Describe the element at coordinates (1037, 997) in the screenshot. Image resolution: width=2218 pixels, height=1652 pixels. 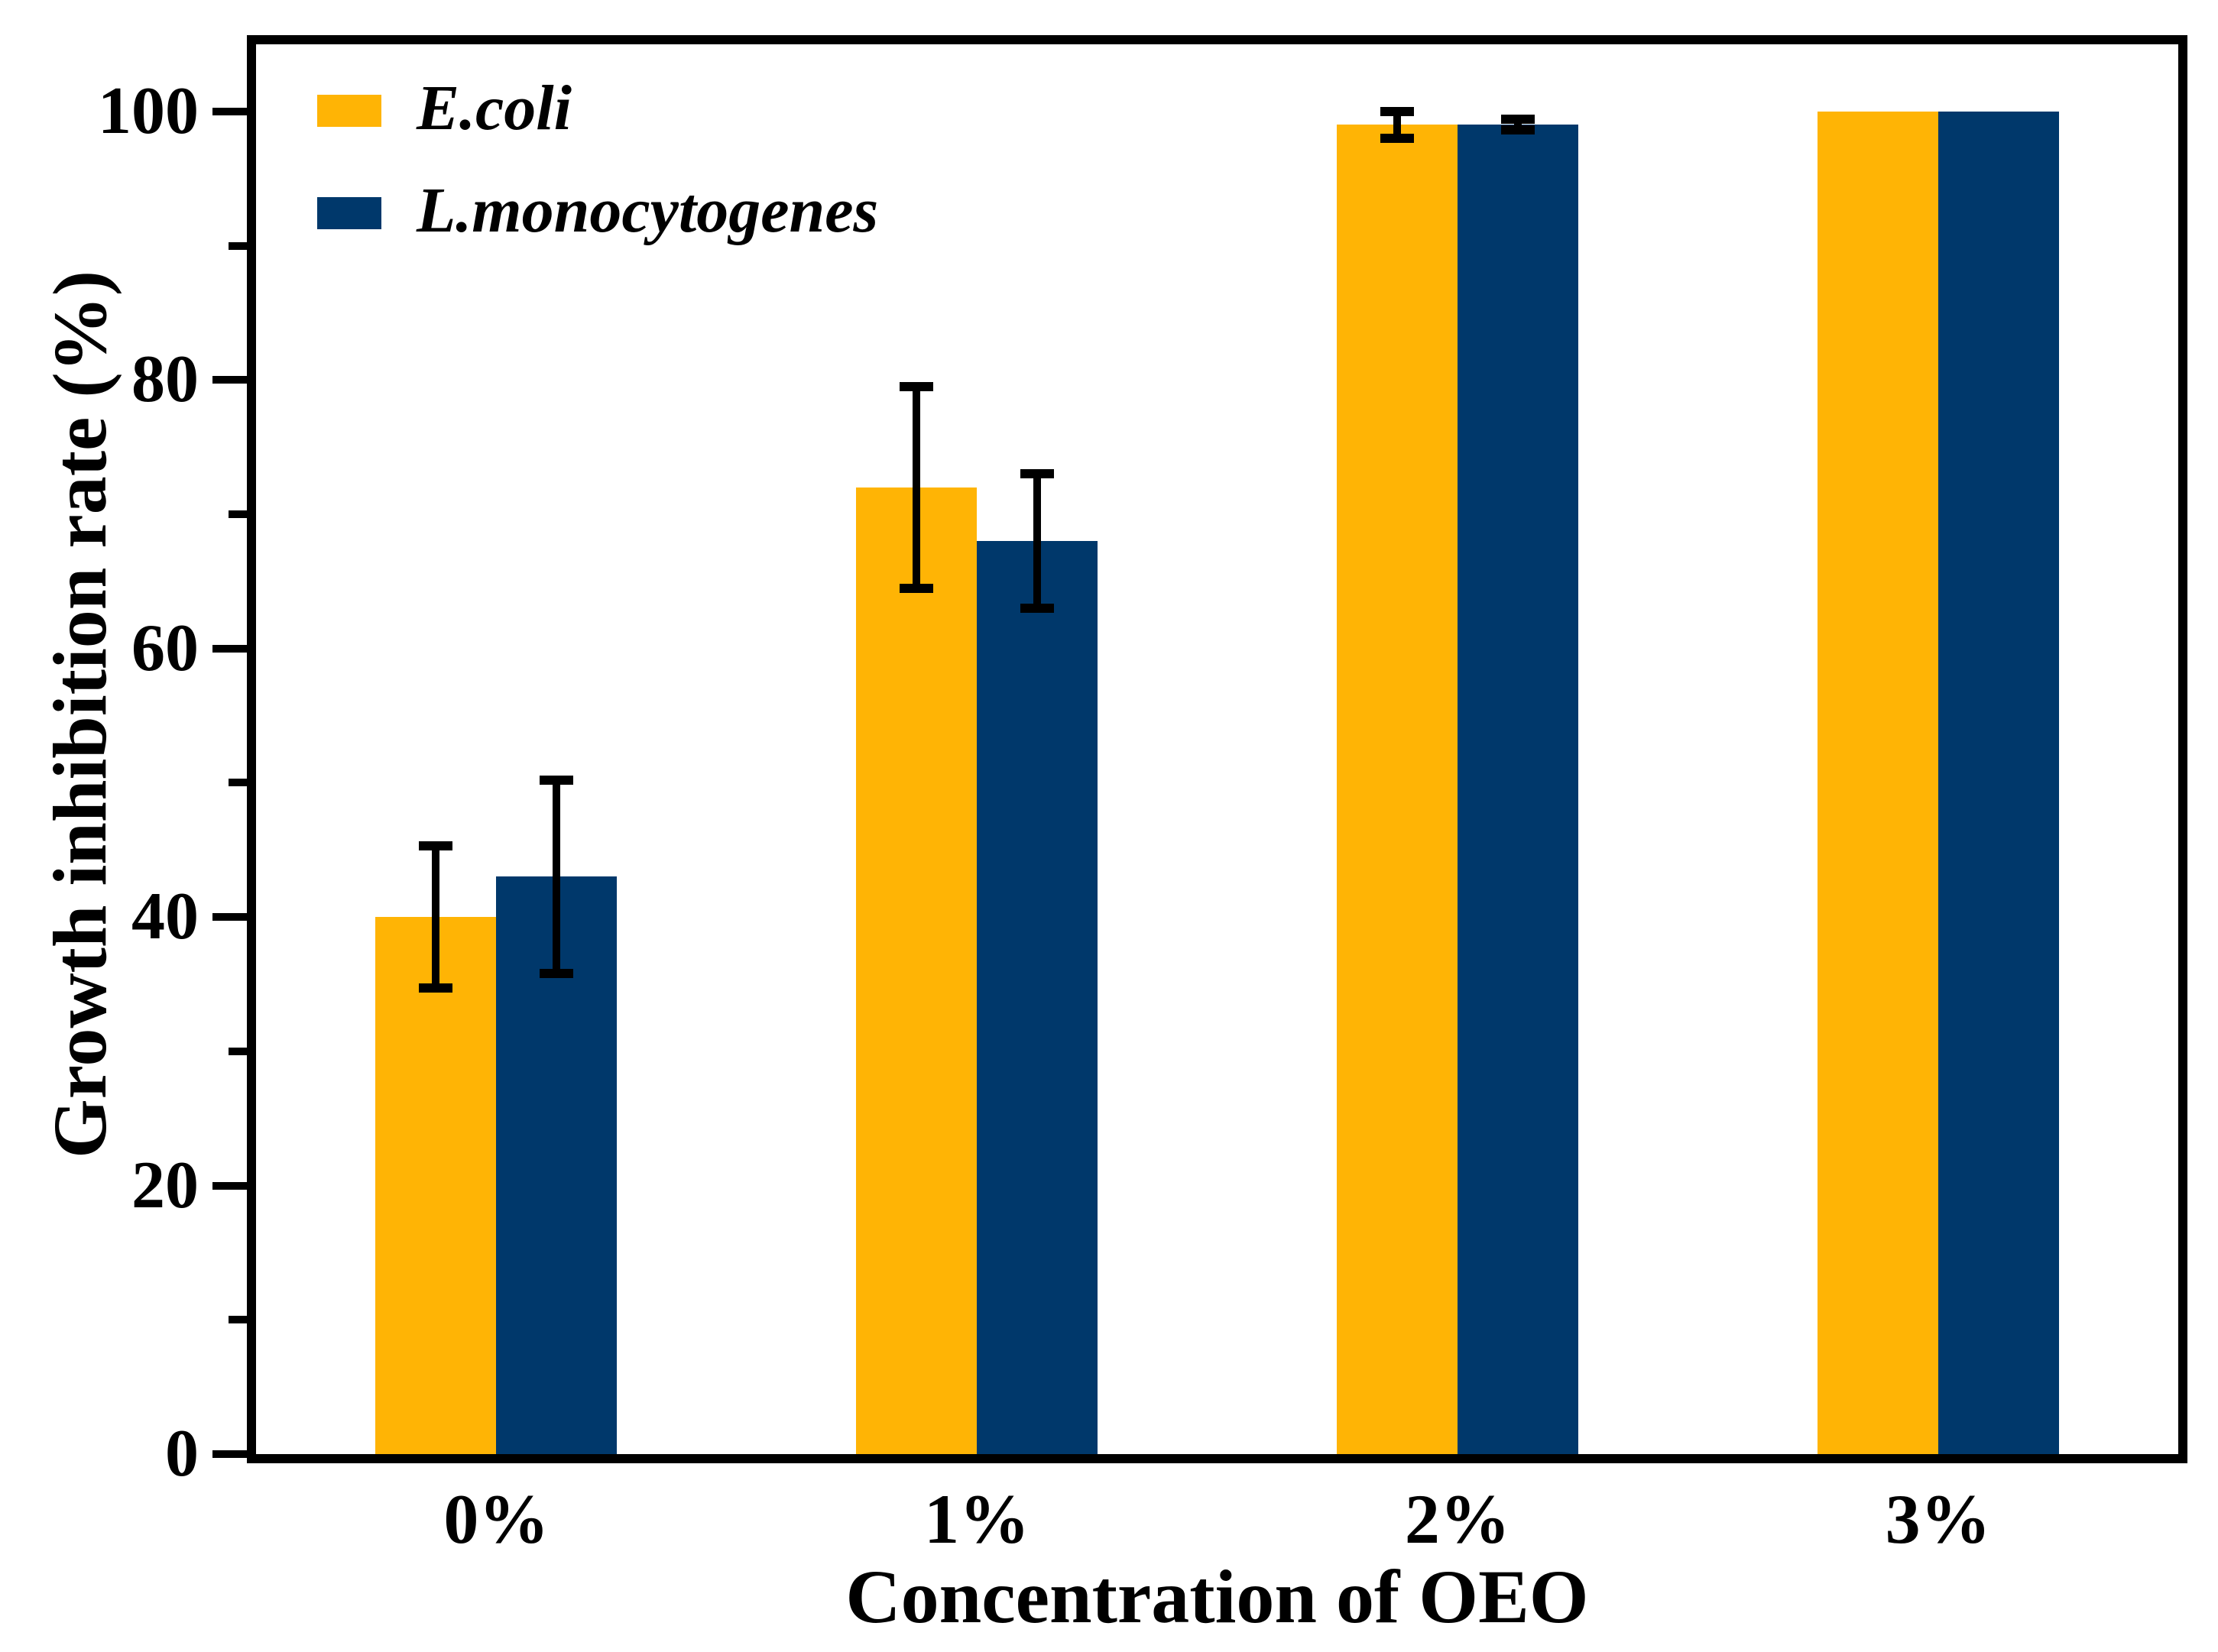
I see `bar-l-monocytogenes-1%` at that location.